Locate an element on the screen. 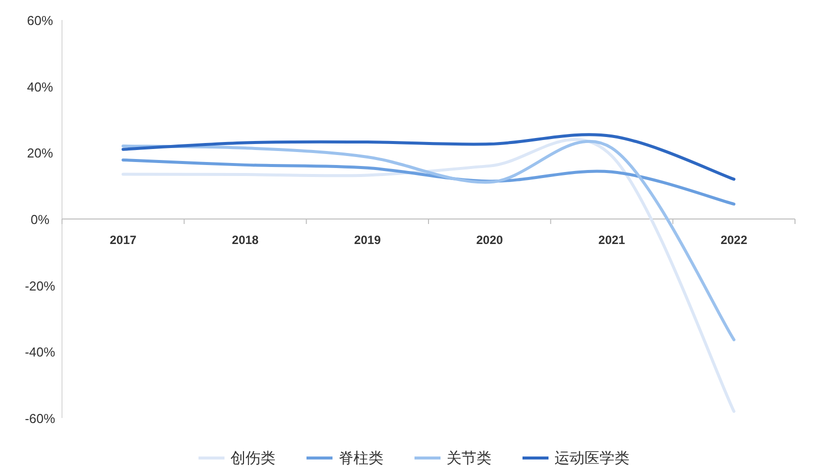 The height and width of the screenshot is (474, 819). y-tick-label: -20% is located at coordinates (40, 286).